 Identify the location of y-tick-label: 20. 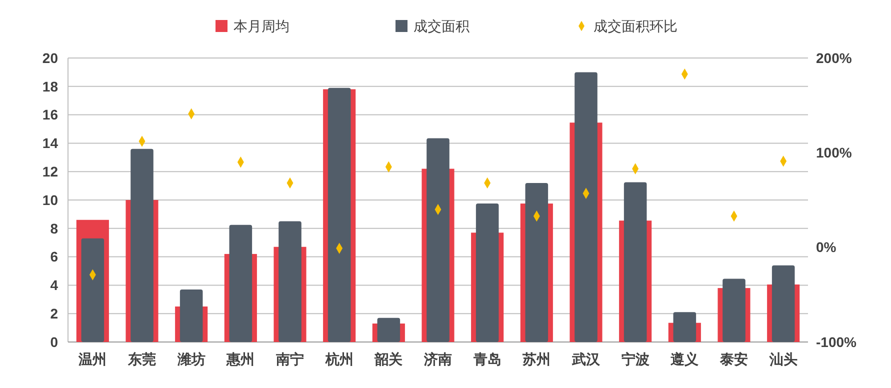
(50, 58).